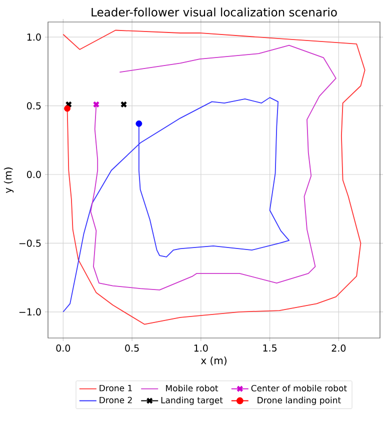  What do you see at coordinates (33, 106) in the screenshot?
I see `y-tick-label: 0.5` at bounding box center [33, 106].